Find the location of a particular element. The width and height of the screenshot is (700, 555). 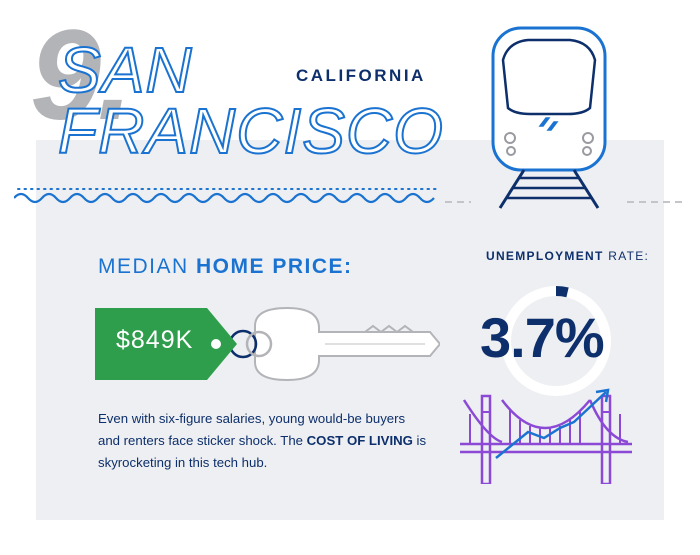

median-label-regular: MEDIAN is located at coordinates (147, 266).